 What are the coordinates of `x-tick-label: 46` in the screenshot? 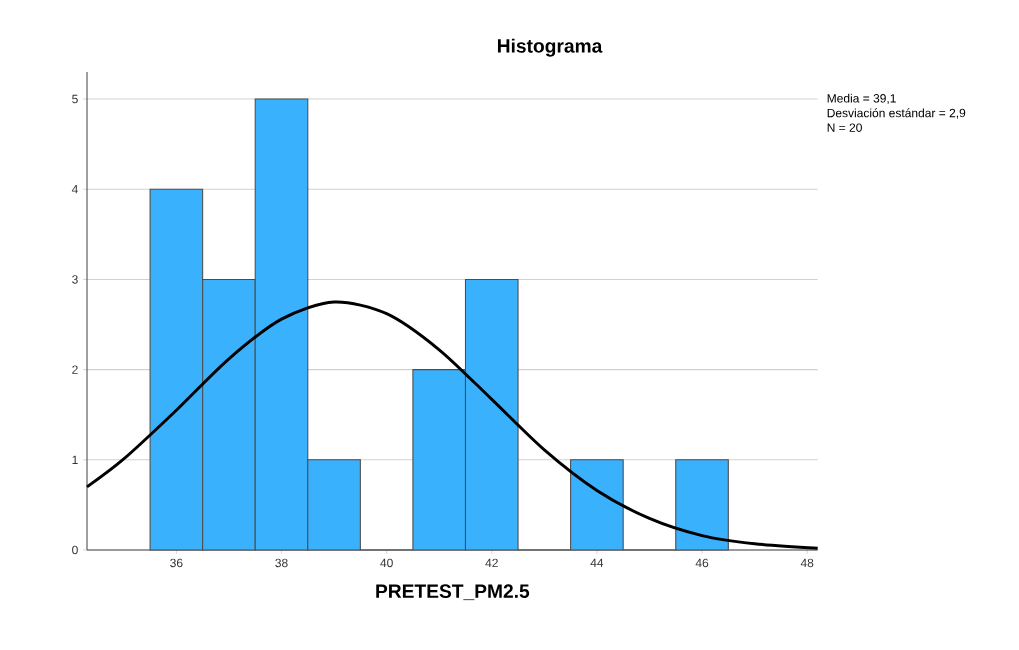 It's located at (702, 563).